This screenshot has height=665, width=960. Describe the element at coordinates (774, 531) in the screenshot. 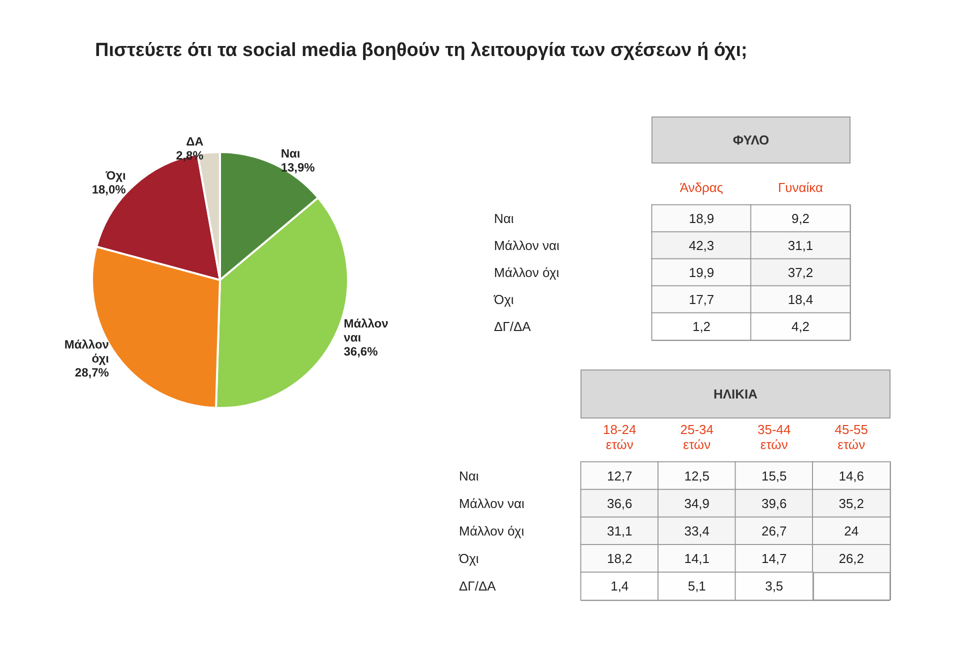

I see `data-label: 26,7` at that location.